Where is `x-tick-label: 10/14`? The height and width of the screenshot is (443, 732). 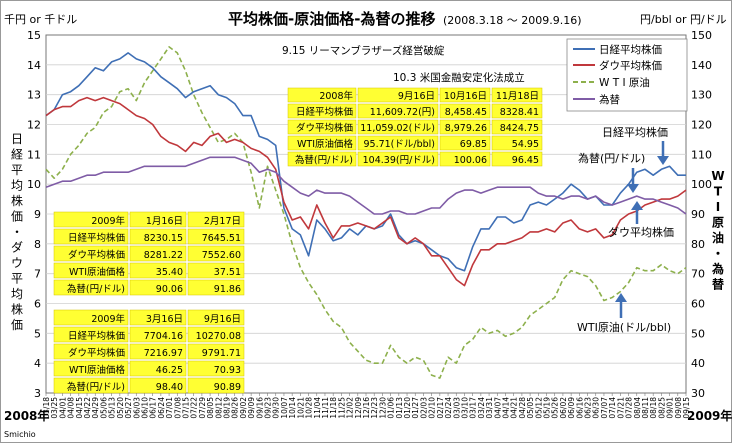
x-tick-label: 10/14 is located at coordinates (292, 408).